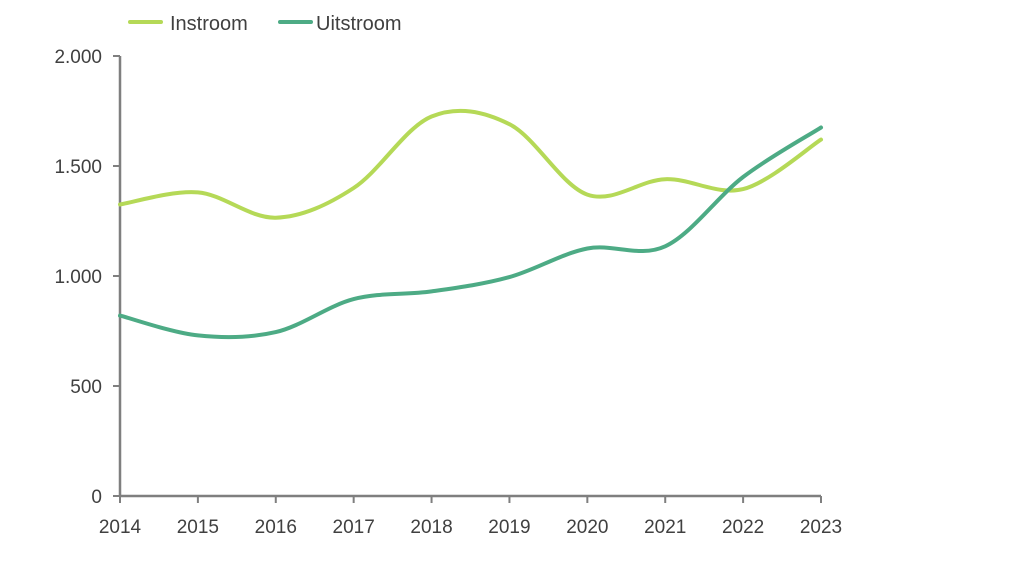 The height and width of the screenshot is (561, 1024). Describe the element at coordinates (470, 516) in the screenshot. I see `x-axis: 2014 2015 2016 2017 2018 2019 2020 2021 2022 2023` at that location.